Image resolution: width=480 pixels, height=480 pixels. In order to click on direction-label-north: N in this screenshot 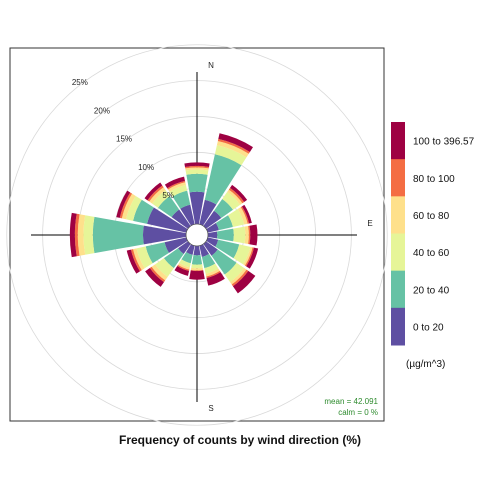, I will do `click(211, 65)`.